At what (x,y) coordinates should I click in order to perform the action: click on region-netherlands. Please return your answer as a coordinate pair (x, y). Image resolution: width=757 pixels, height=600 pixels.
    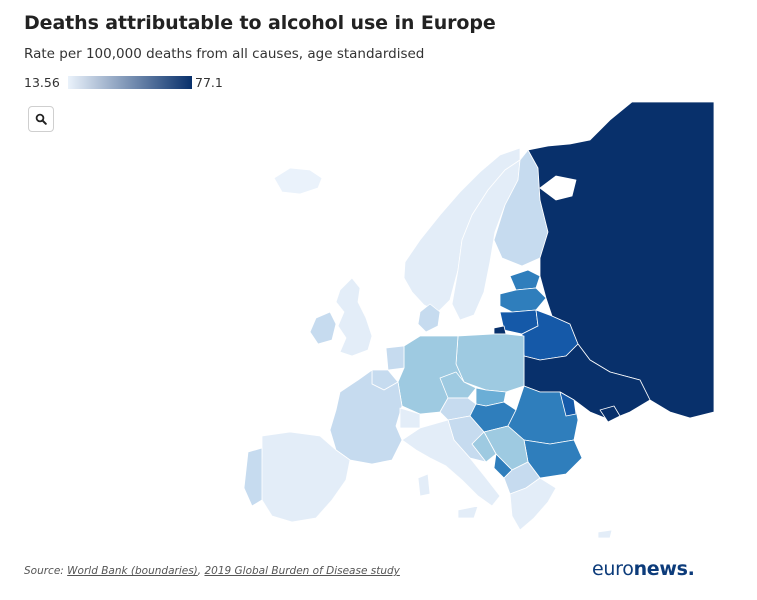
    Looking at the image, I should click on (395, 358).